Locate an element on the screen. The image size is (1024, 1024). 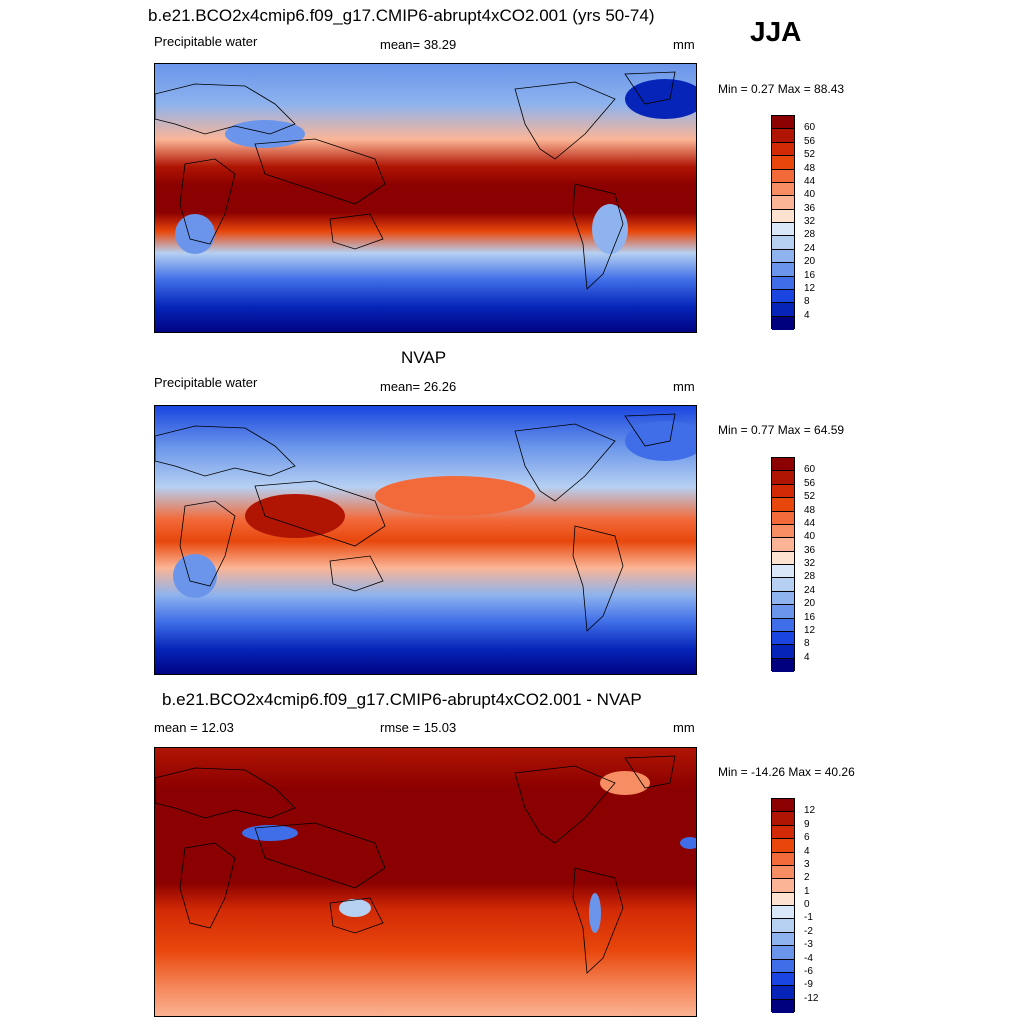
colorbar-tick-label: 20 is located at coordinates (810, 262).